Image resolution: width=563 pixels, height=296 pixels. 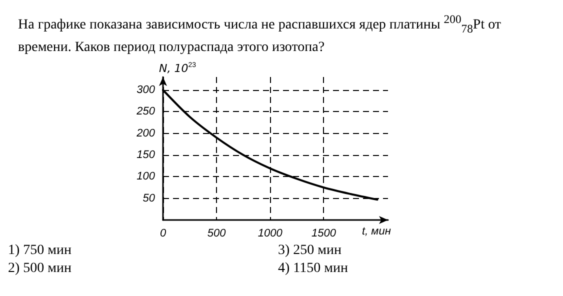 I want to click on x-tick-label: 1000, so click(x=271, y=234).